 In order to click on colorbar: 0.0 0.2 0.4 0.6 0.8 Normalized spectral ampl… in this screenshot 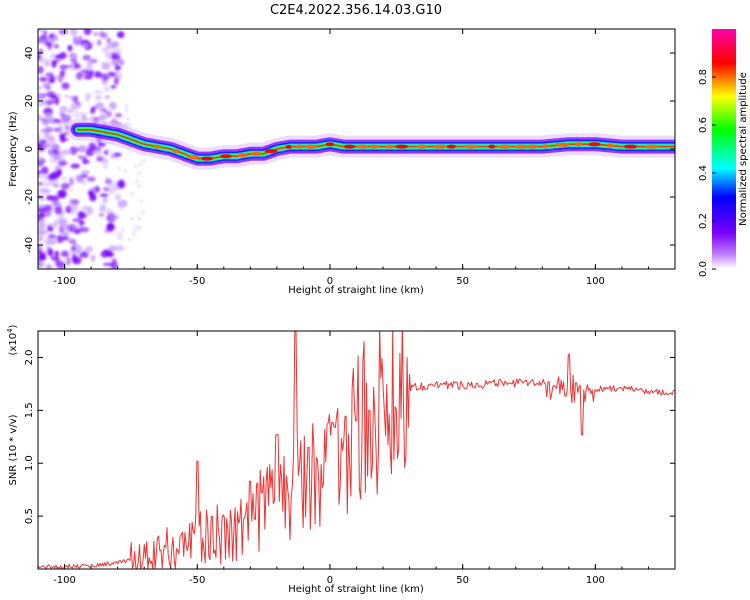, I will do `click(723, 153)`.